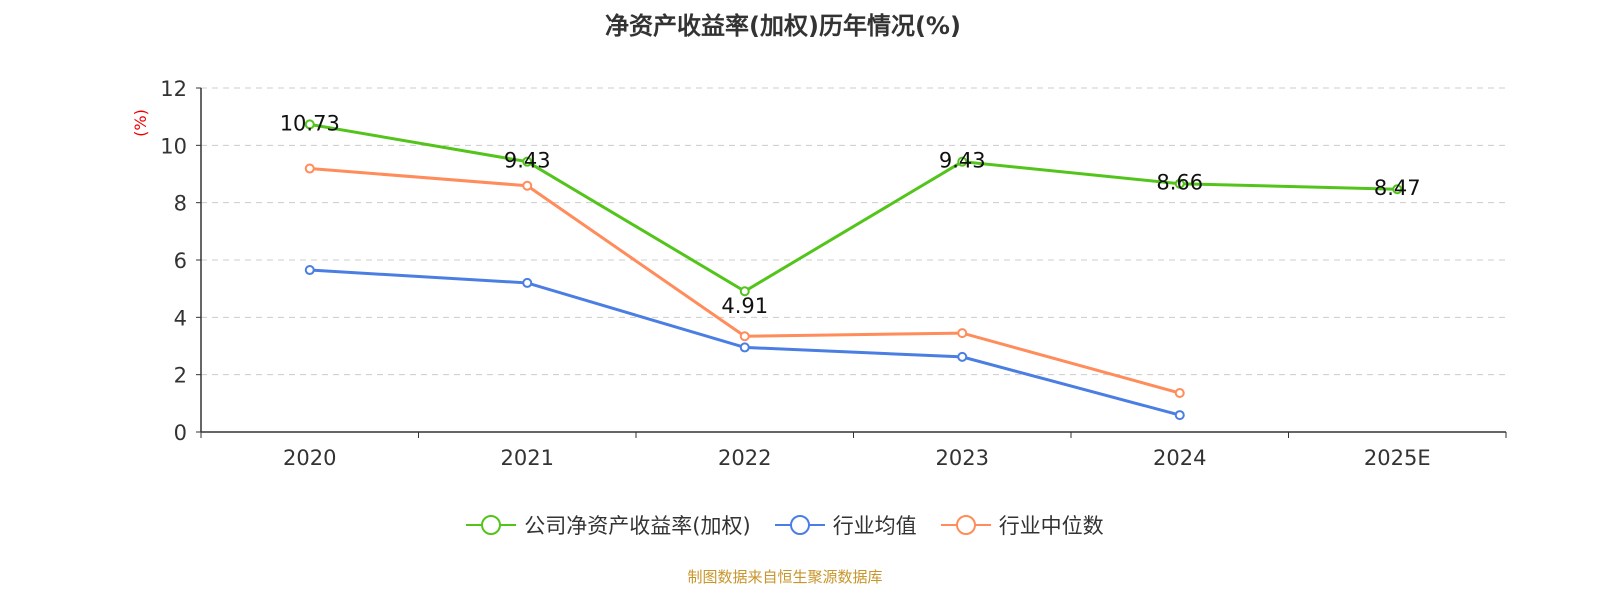 This screenshot has height=600, width=1600. I want to click on legend: 公司净资产收益率(加权) 行业均值 行业中位数, so click(785, 525).